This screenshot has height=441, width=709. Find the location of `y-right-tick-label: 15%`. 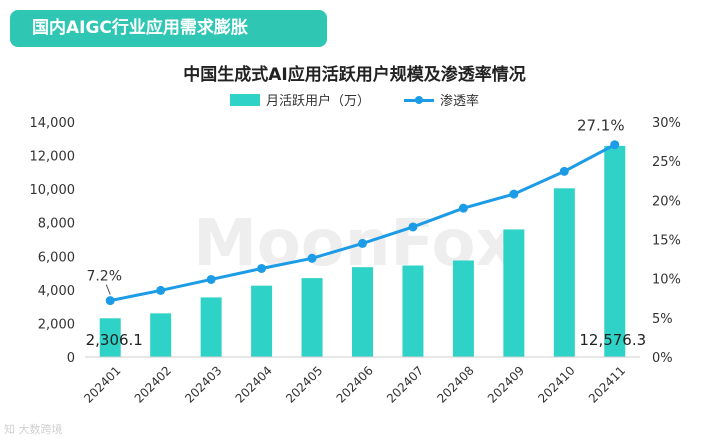

y-right-tick-label: 15% is located at coordinates (666, 241).